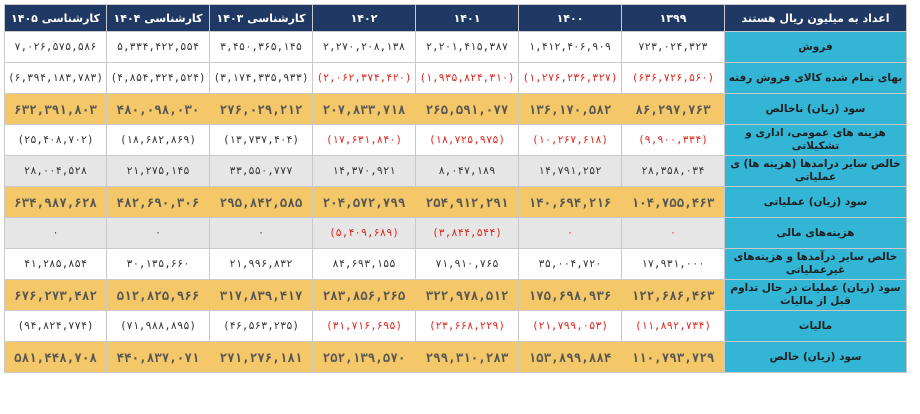 This screenshot has height=414, width=920. I want to click on table-cell: ۱۷,۹۳۱,۰۰۰, so click(673, 264).